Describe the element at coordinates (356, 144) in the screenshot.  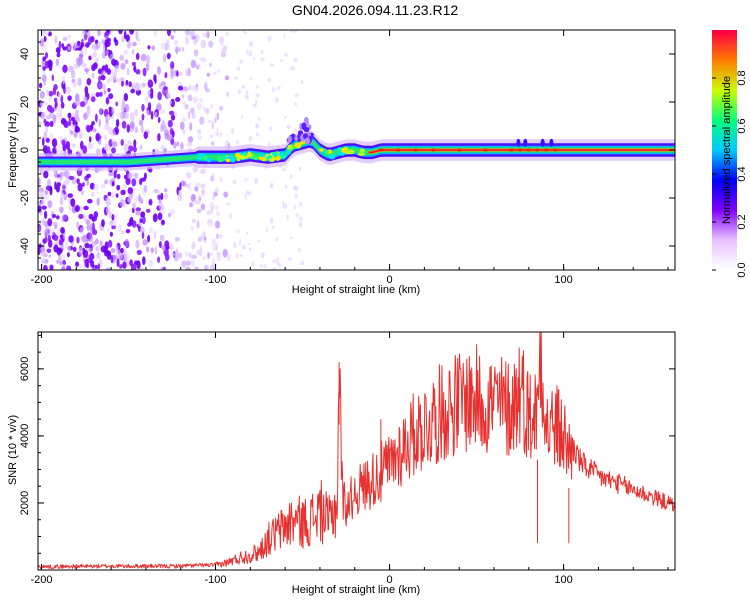
I see `signal-ridge` at that location.